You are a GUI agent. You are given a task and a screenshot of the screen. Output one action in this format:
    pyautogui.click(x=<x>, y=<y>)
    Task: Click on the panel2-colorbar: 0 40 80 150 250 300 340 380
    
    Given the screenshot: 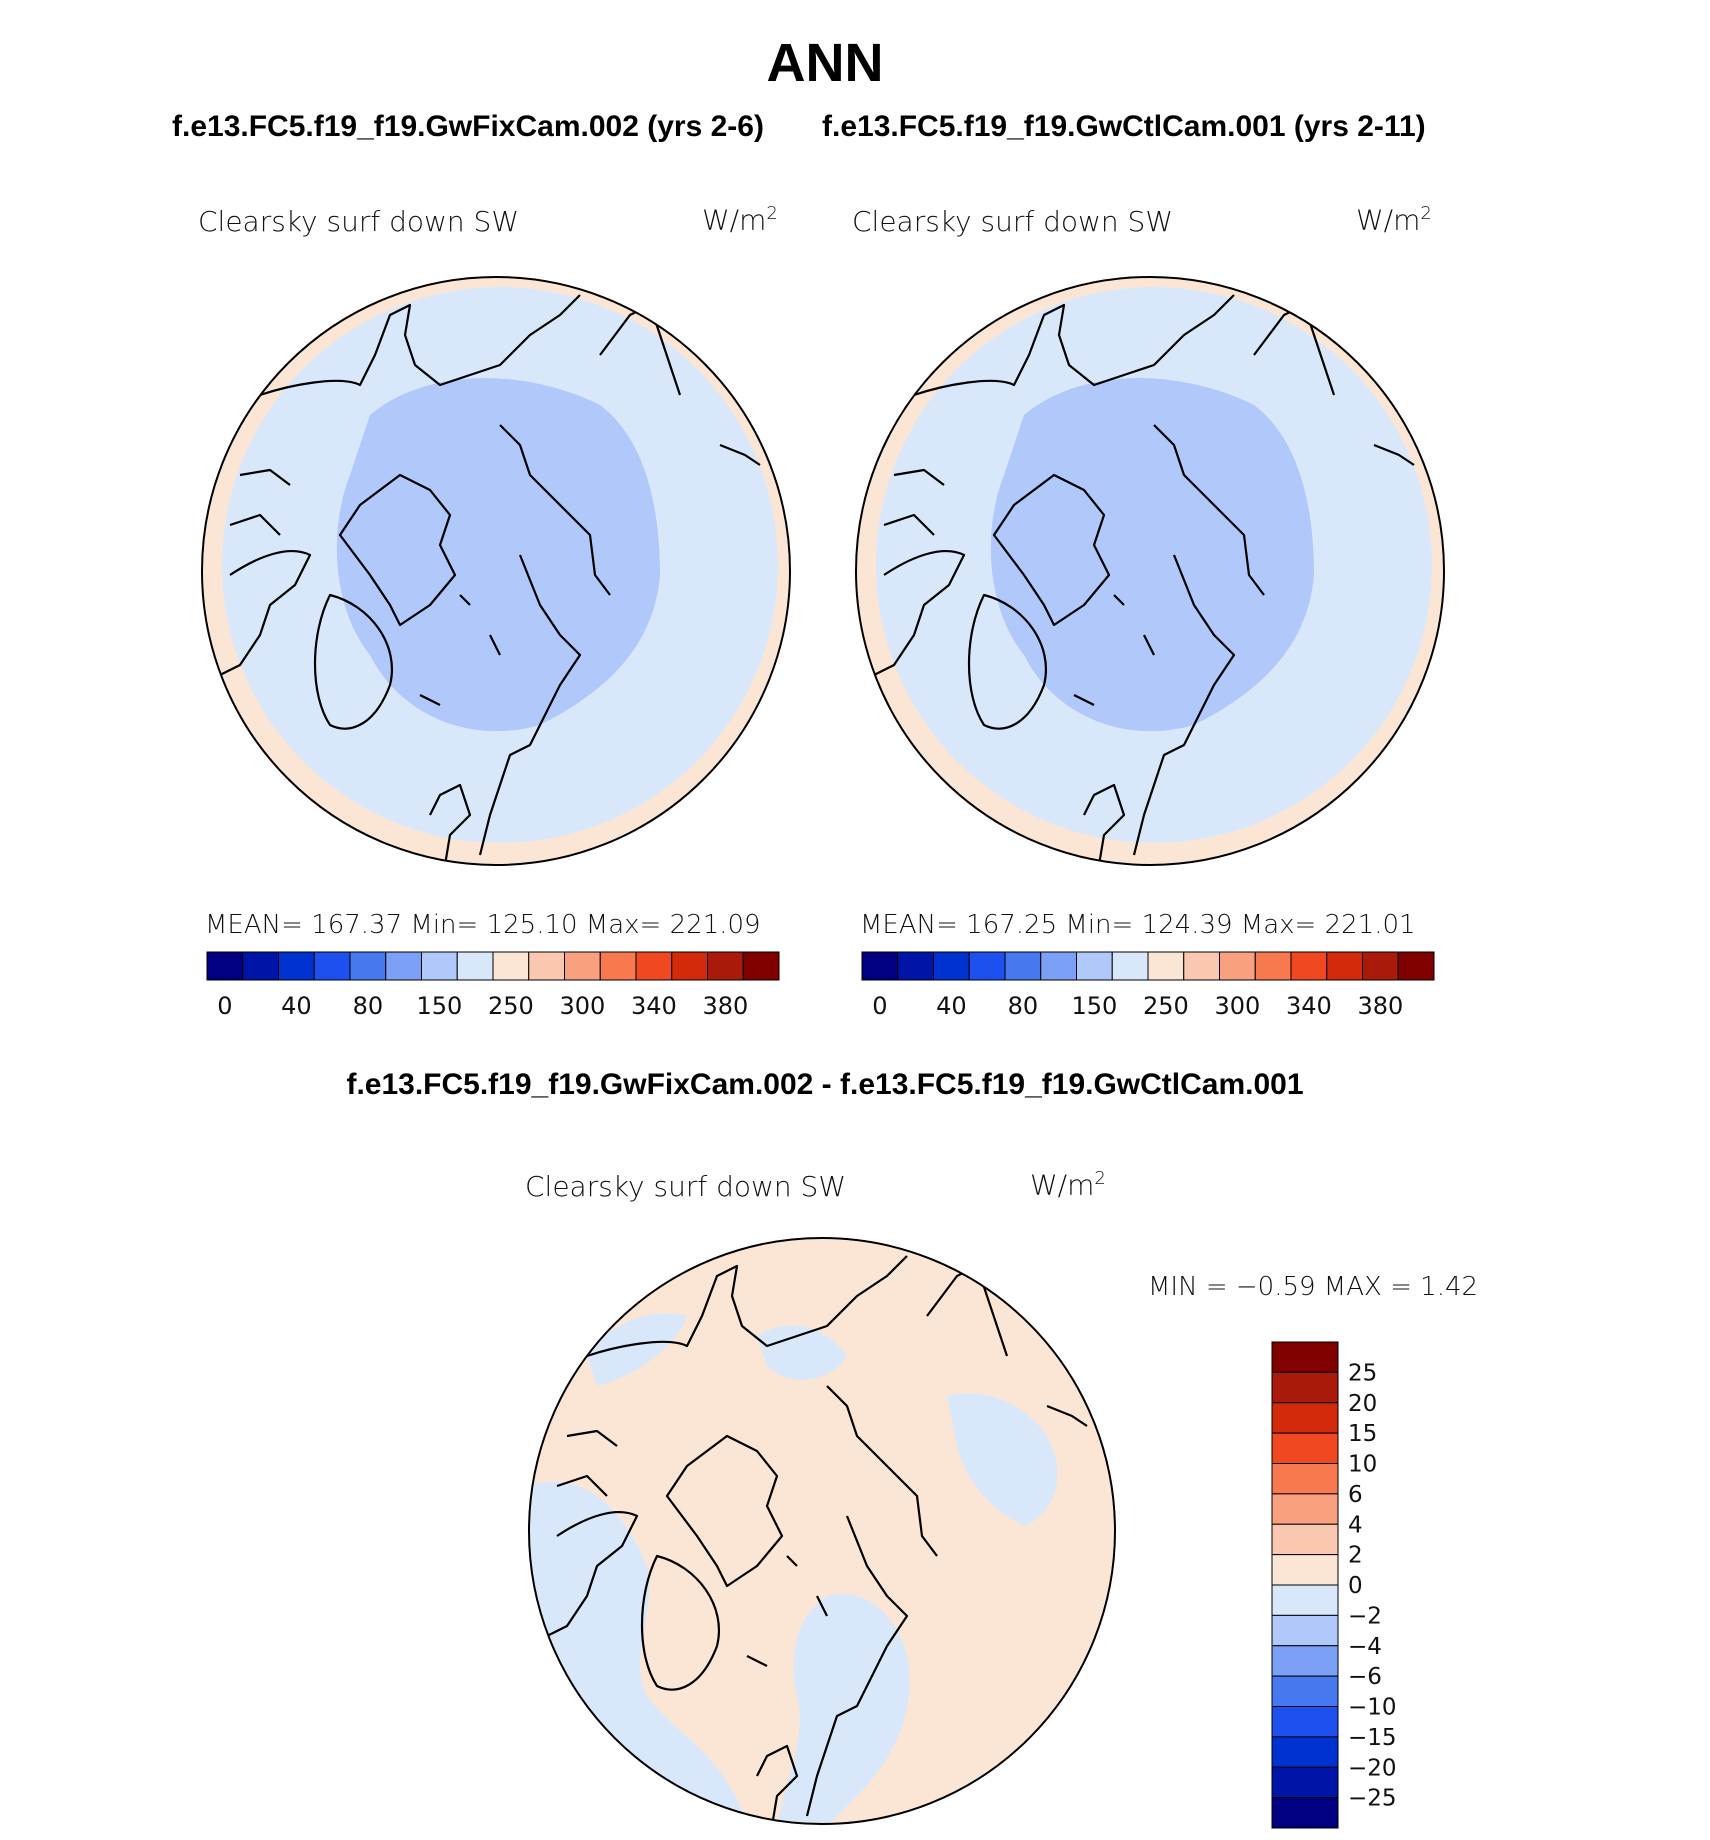 What is the action you would take?
    pyautogui.click(x=1148, y=985)
    